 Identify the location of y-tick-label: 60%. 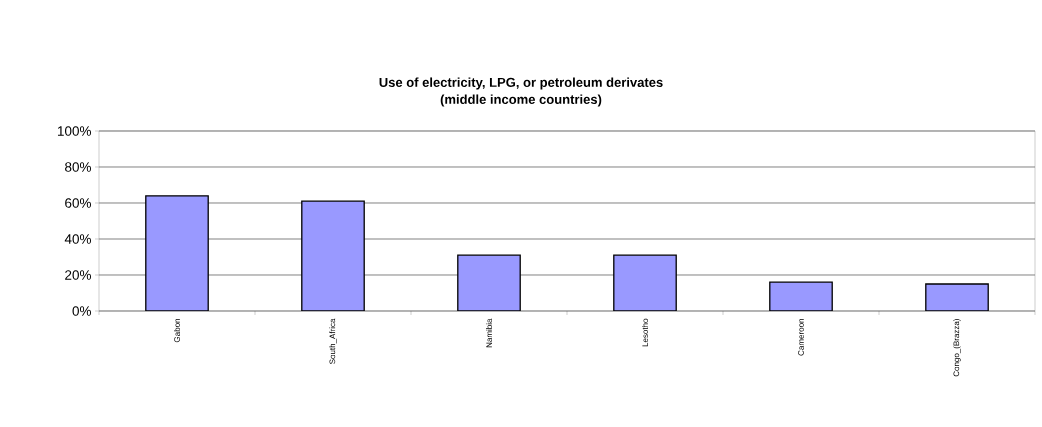
(78, 203).